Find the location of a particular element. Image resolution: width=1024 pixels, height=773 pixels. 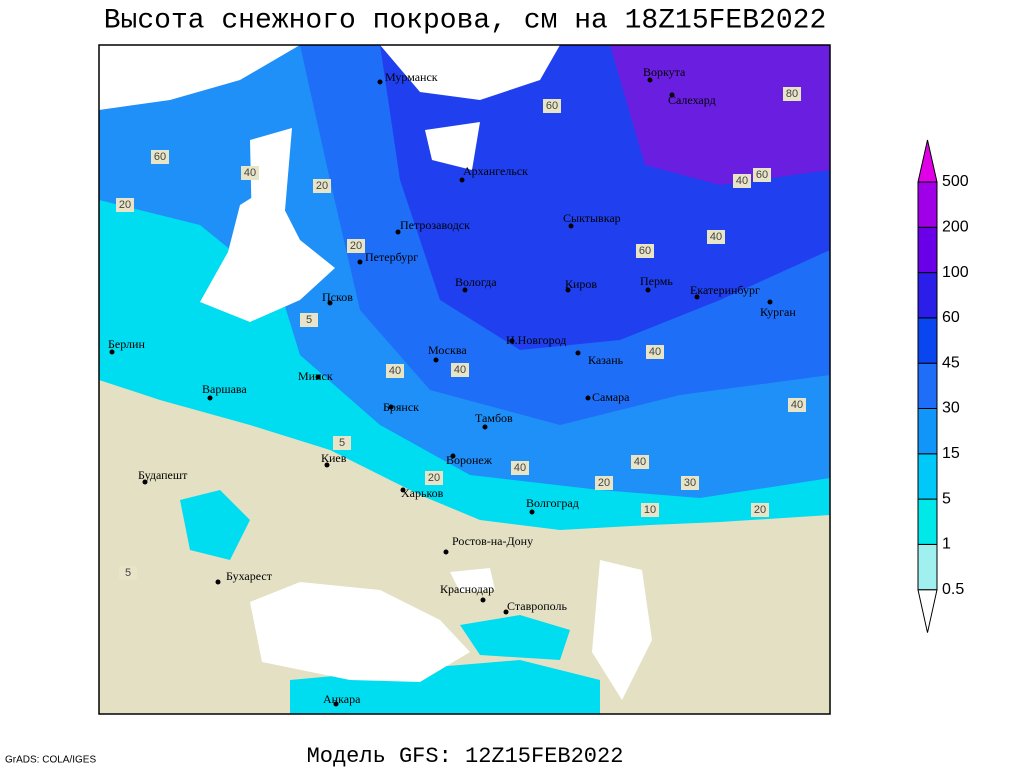

city-label: Ставрополь is located at coordinates (537, 606).